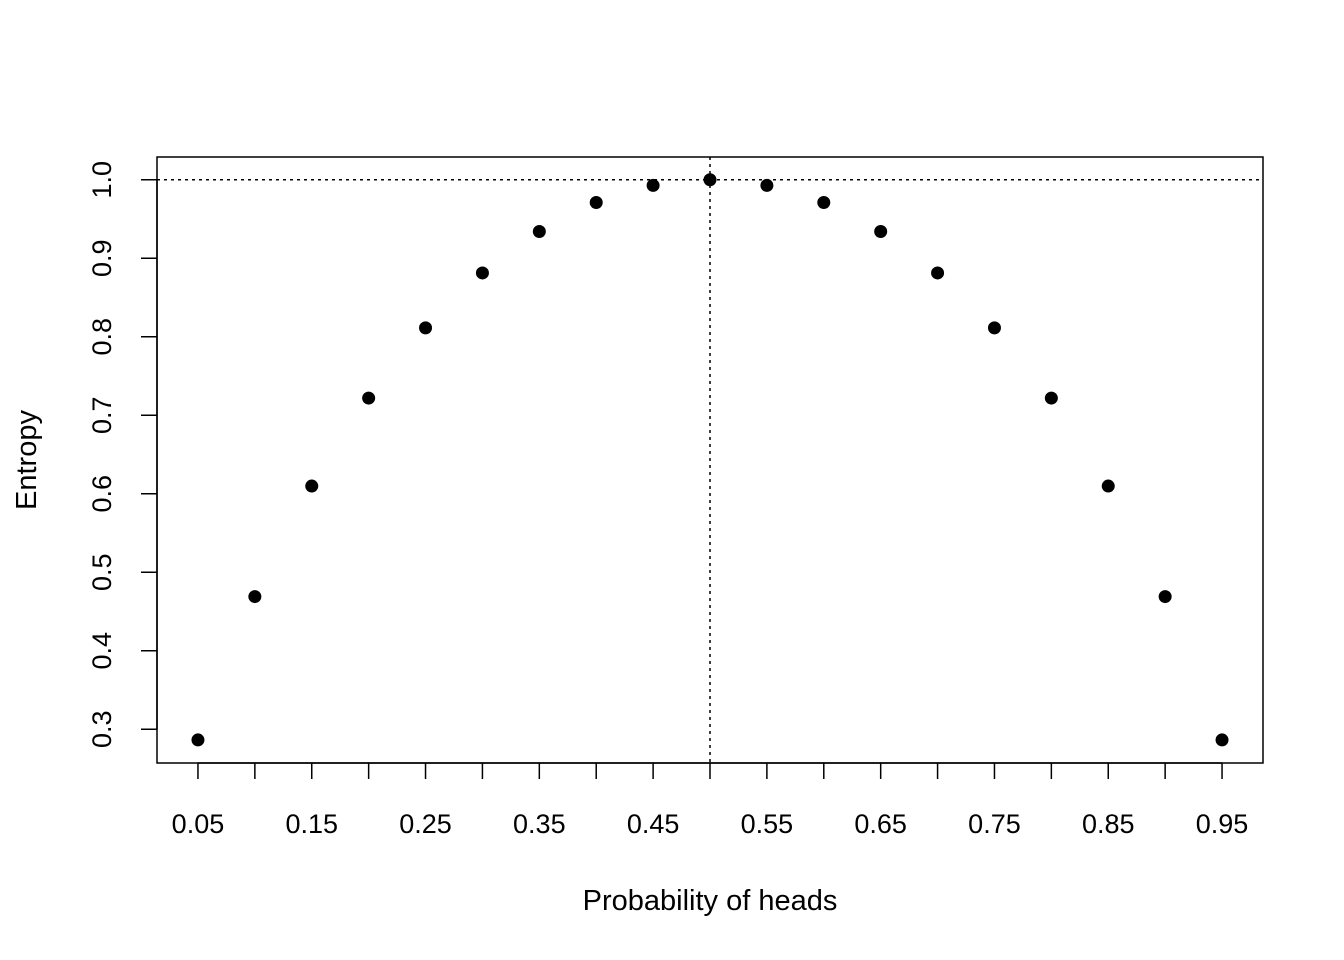  What do you see at coordinates (767, 824) in the screenshot?
I see `x-tick-label: 0.55` at bounding box center [767, 824].